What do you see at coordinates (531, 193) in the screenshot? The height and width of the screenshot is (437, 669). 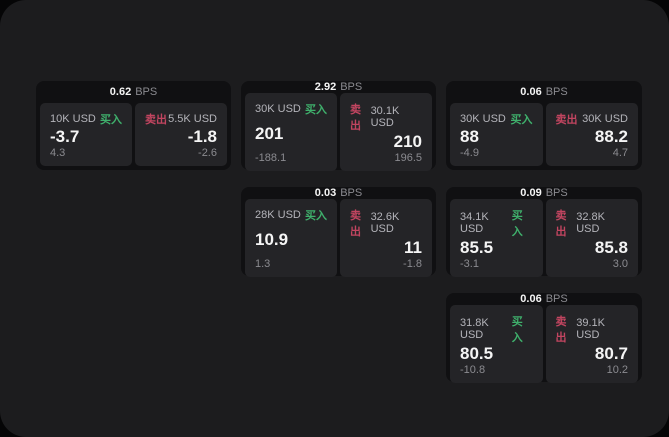 I see `spread-value: 0.09` at bounding box center [531, 193].